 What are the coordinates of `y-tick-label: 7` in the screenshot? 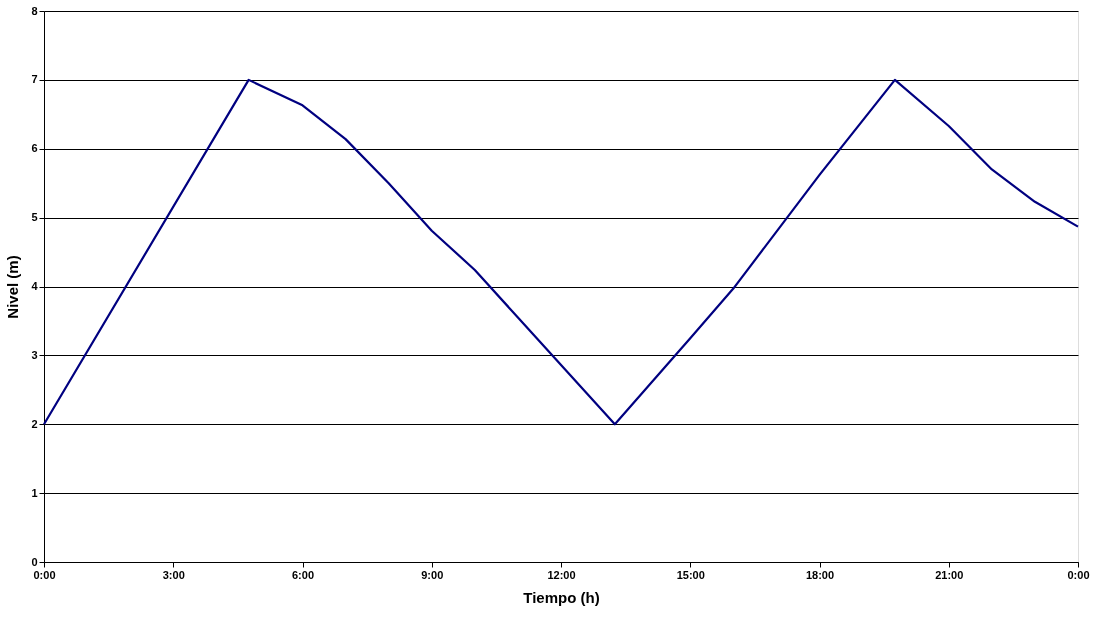 It's located at (34, 79).